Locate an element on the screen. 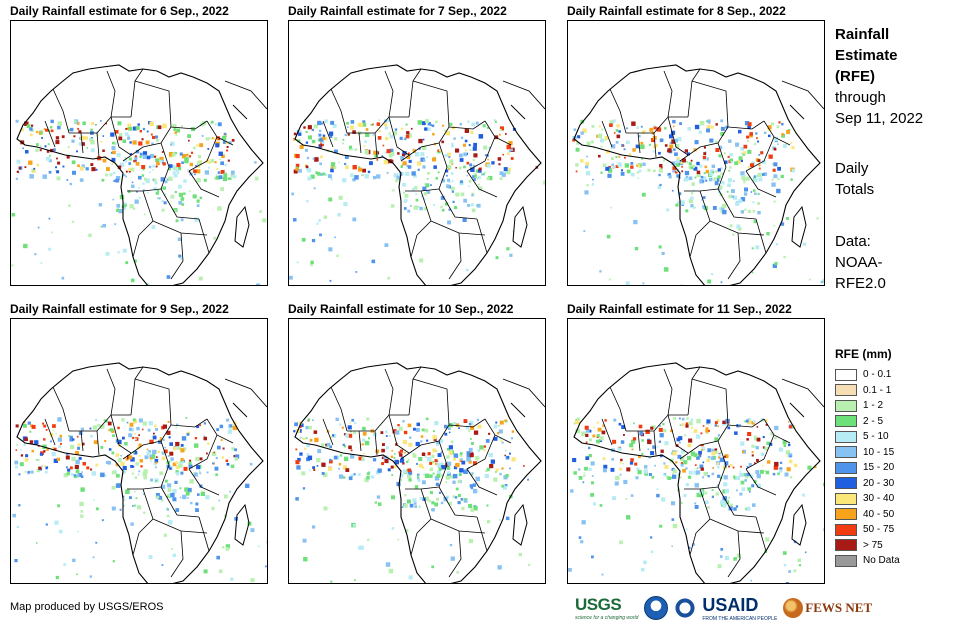 This screenshot has height=626, width=967. legend-item: 20 - 30 is located at coordinates (867, 484).